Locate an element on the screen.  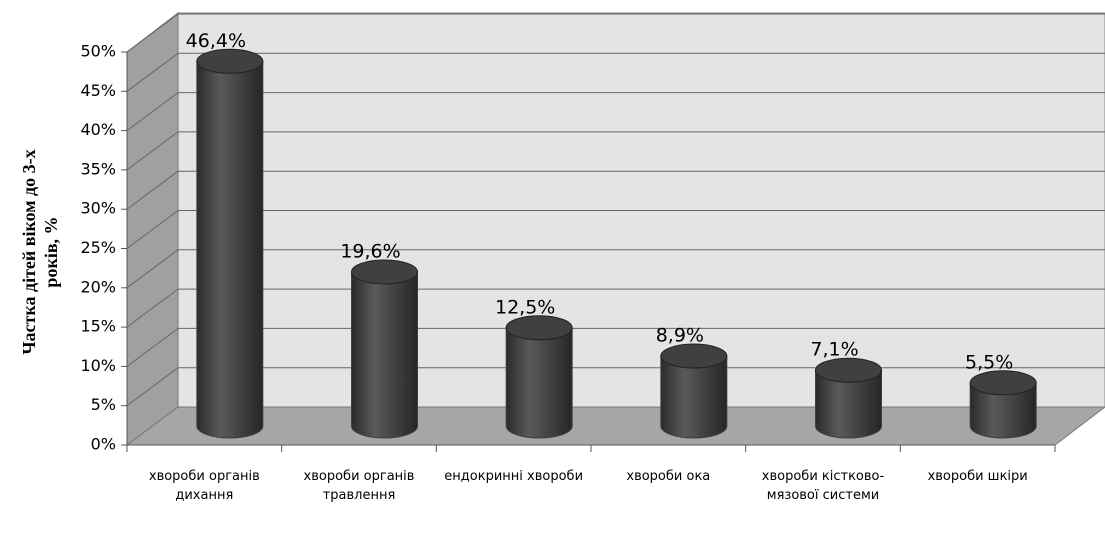
y-tick-label: 0% is located at coordinates (103, 444).